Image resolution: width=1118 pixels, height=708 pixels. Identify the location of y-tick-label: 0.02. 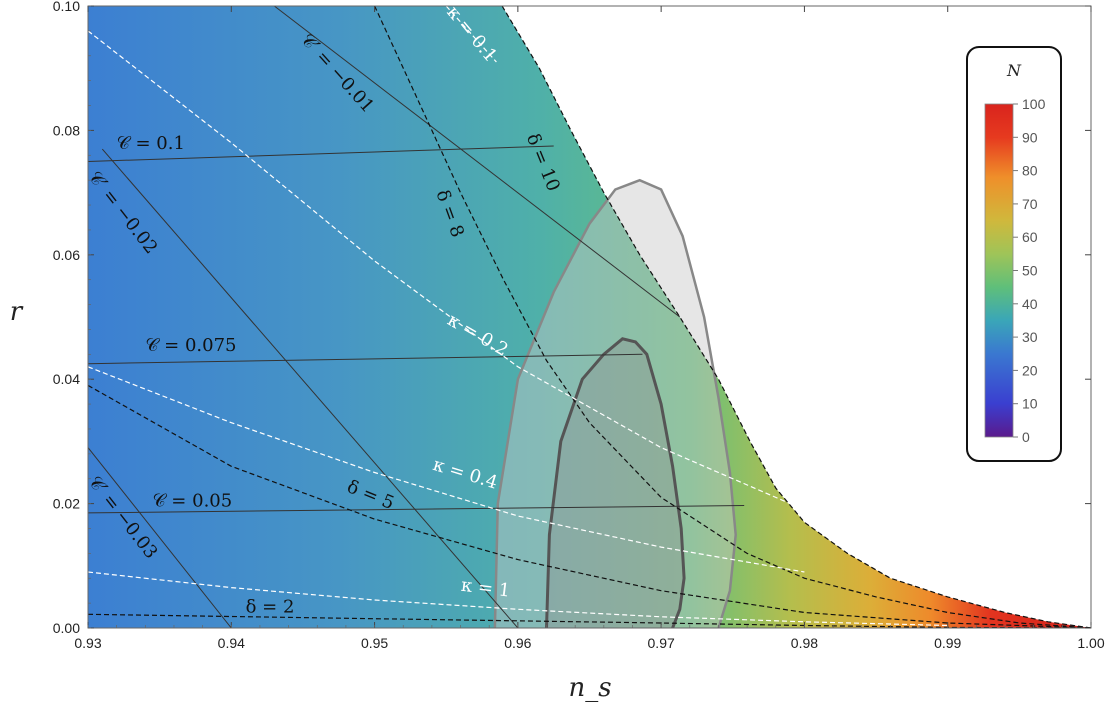
(66, 504).